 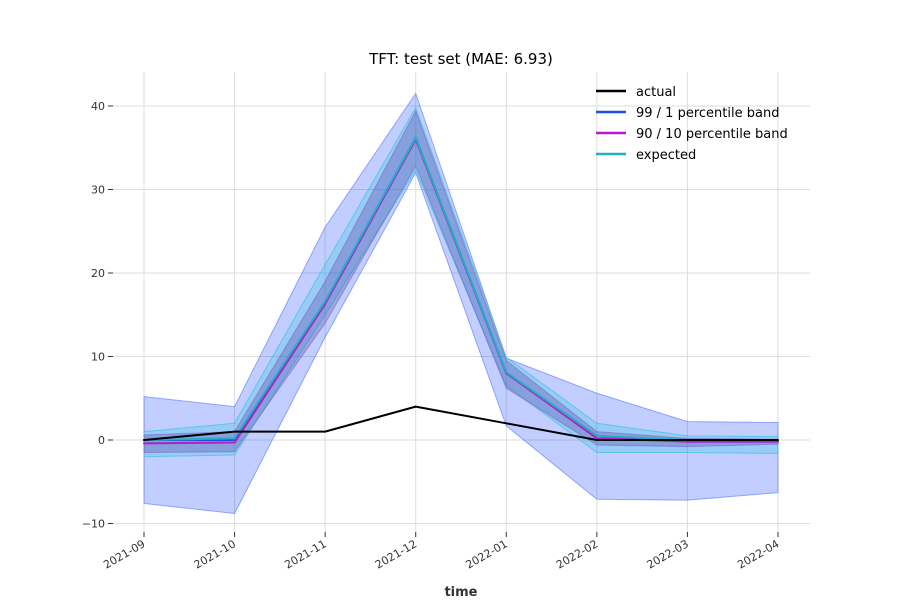 I want to click on y-tick-label: 0, so click(x=101, y=440).